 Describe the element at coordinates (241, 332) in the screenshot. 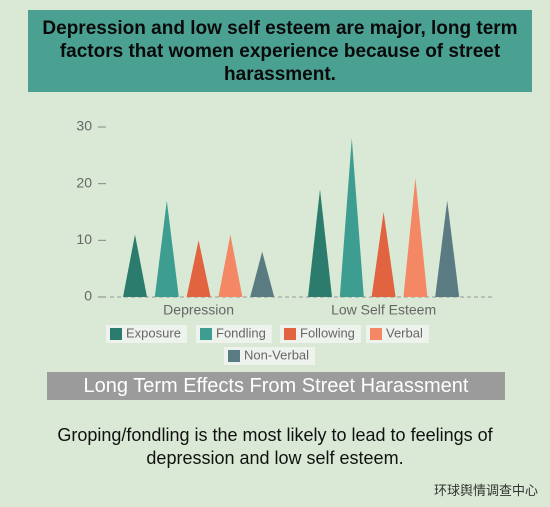

I see `legend-label: Fondling` at that location.